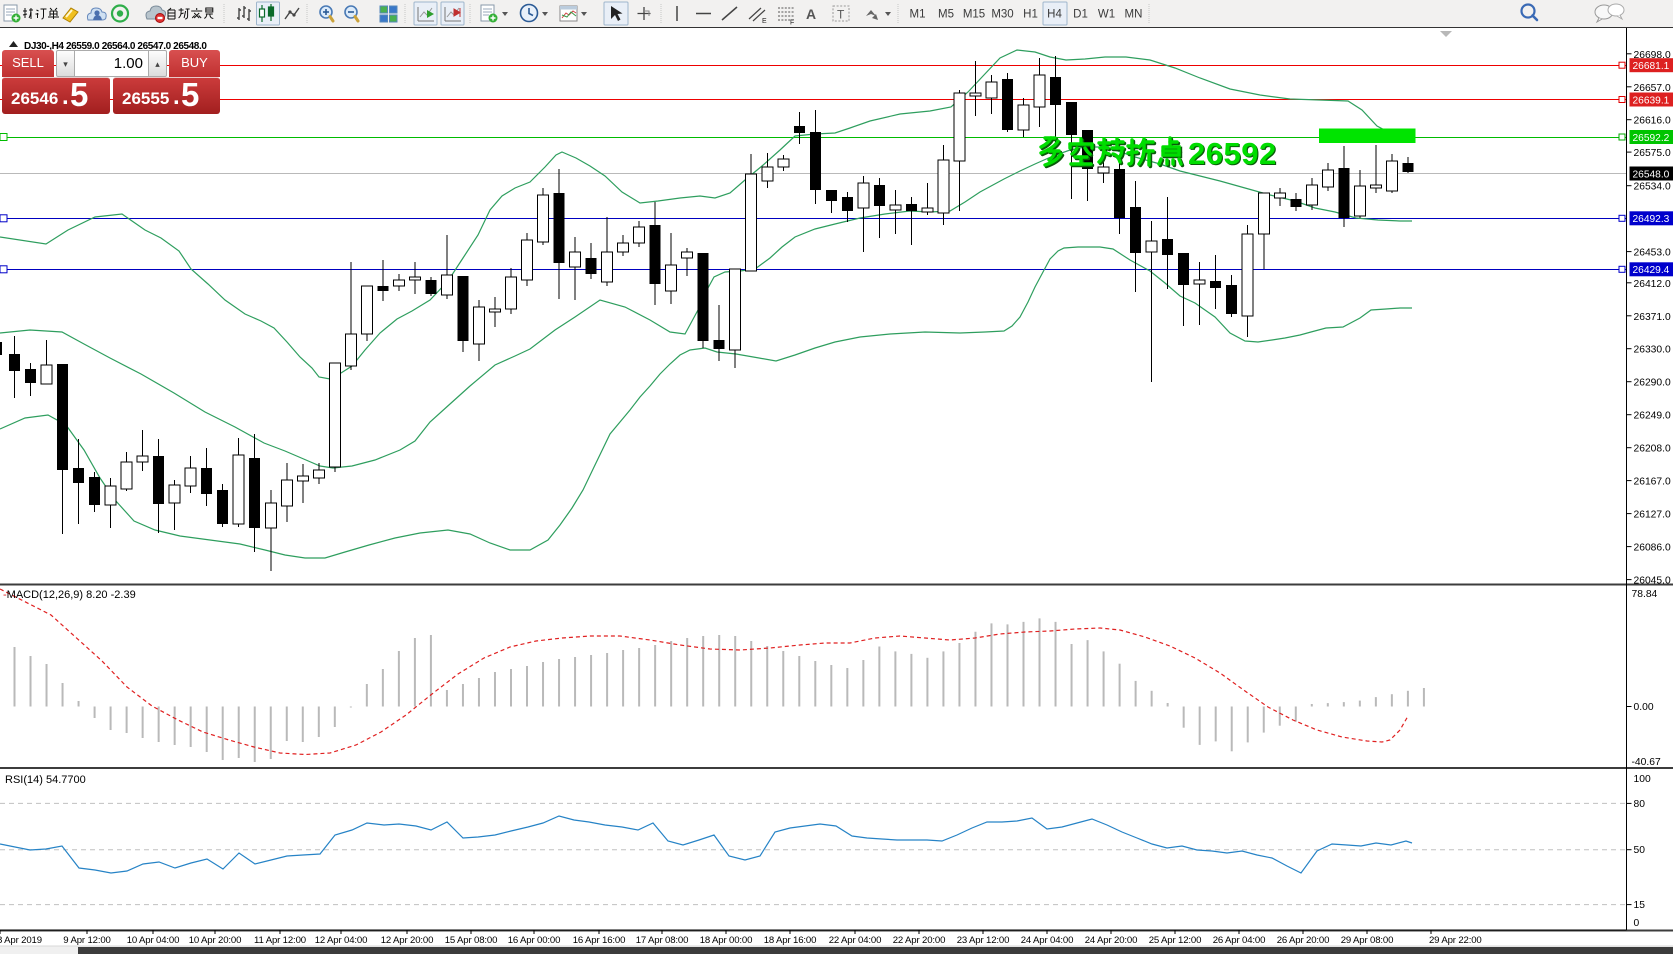 The image size is (1673, 954). Describe the element at coordinates (974, 15) in the screenshot. I see `svg-text: M15` at that location.